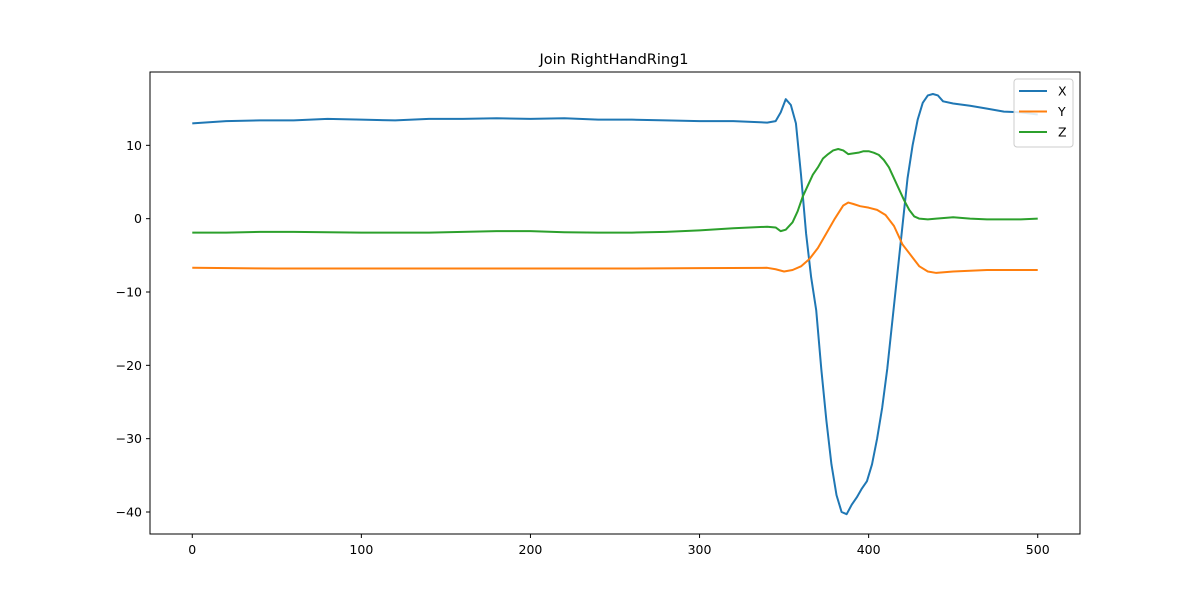 This screenshot has width=1200, height=600. What do you see at coordinates (615, 237) in the screenshot?
I see `series-line-y` at bounding box center [615, 237].